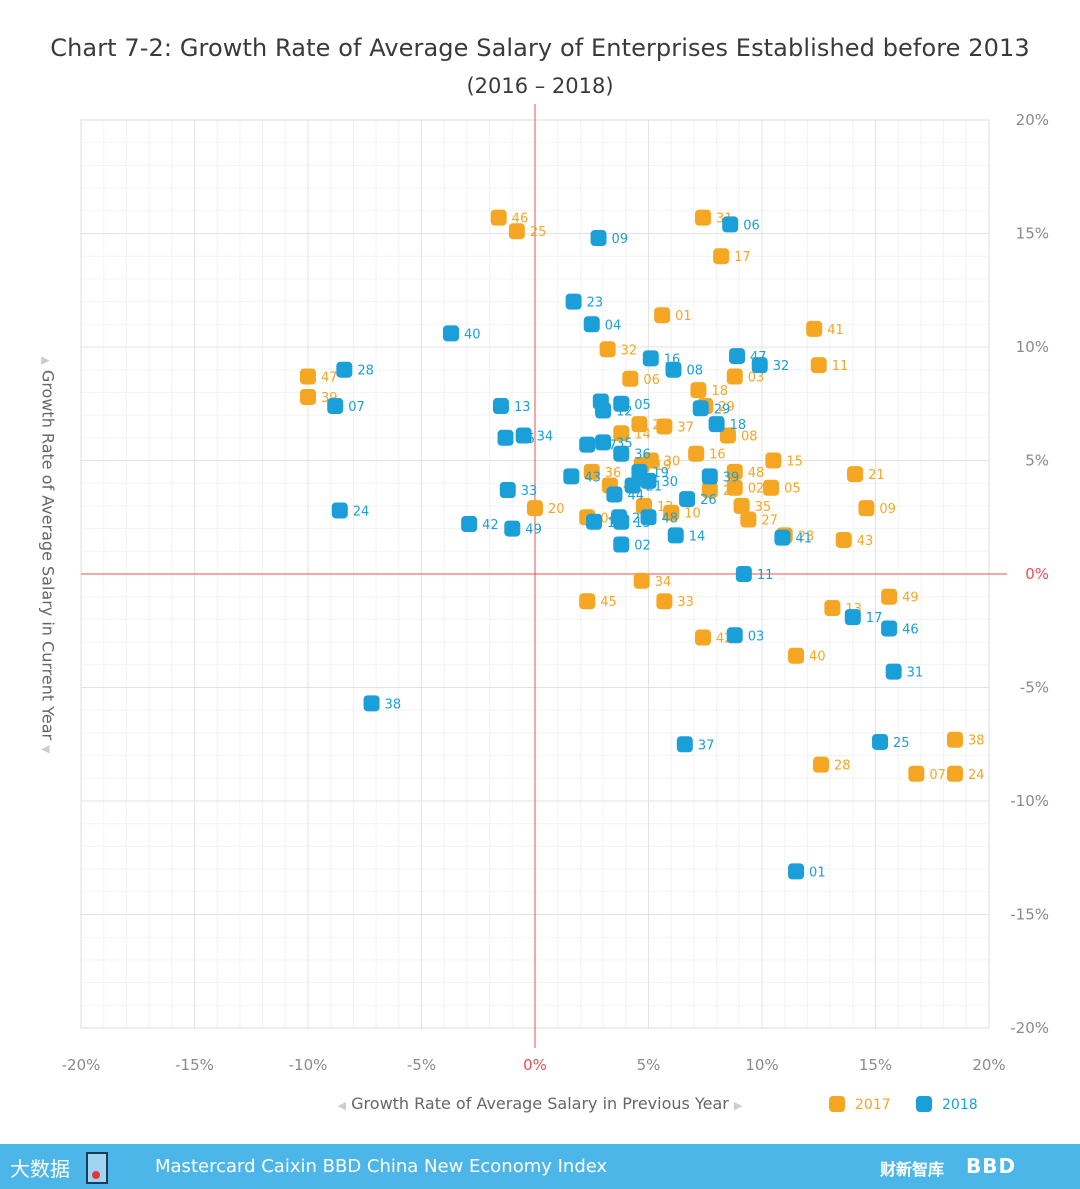 Image resolution: width=1080 pixels, height=1189 pixels. Describe the element at coordinates (960, 1105) in the screenshot. I see `legend-label-2018: 2018` at that location.